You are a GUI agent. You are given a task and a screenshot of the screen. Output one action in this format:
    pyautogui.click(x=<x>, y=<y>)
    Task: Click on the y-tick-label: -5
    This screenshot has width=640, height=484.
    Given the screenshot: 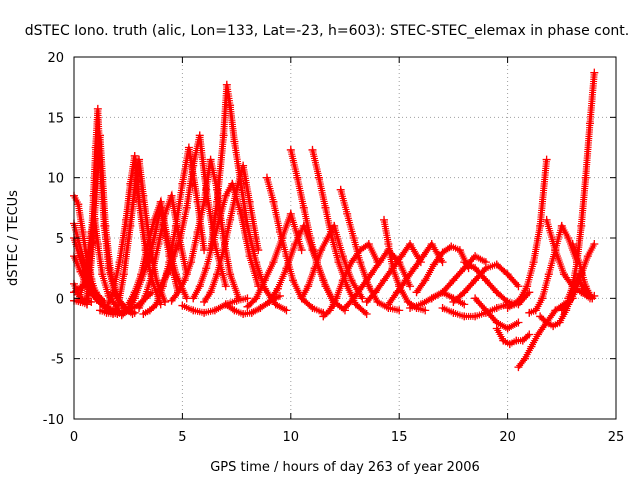 What is the action you would take?
    pyautogui.click(x=57, y=360)
    